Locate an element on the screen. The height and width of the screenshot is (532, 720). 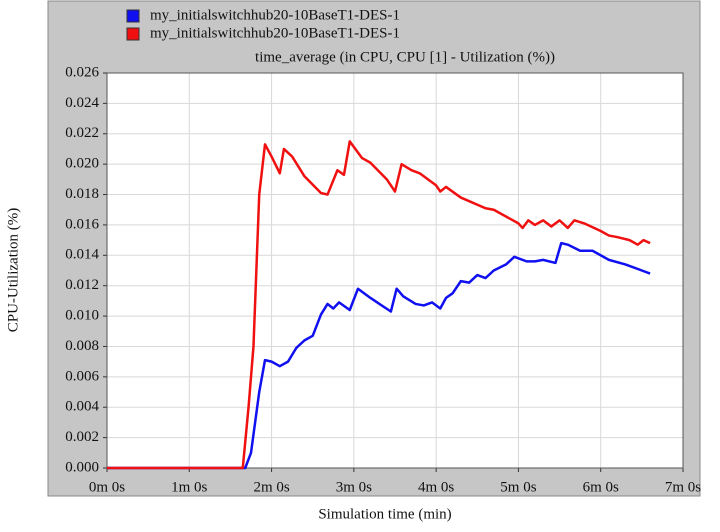
y-tick-label: 0.024 is located at coordinates (82, 103).